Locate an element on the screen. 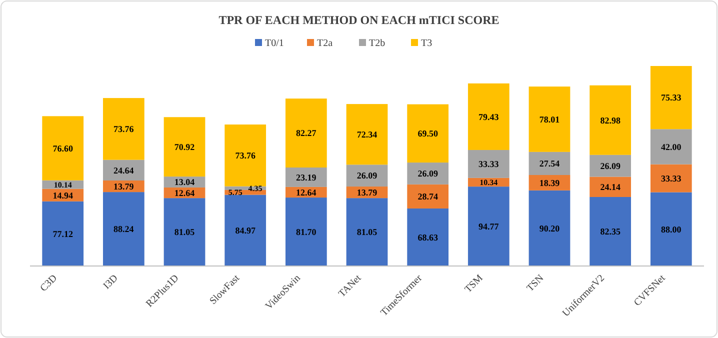  data-label: 28.74 is located at coordinates (428, 197).